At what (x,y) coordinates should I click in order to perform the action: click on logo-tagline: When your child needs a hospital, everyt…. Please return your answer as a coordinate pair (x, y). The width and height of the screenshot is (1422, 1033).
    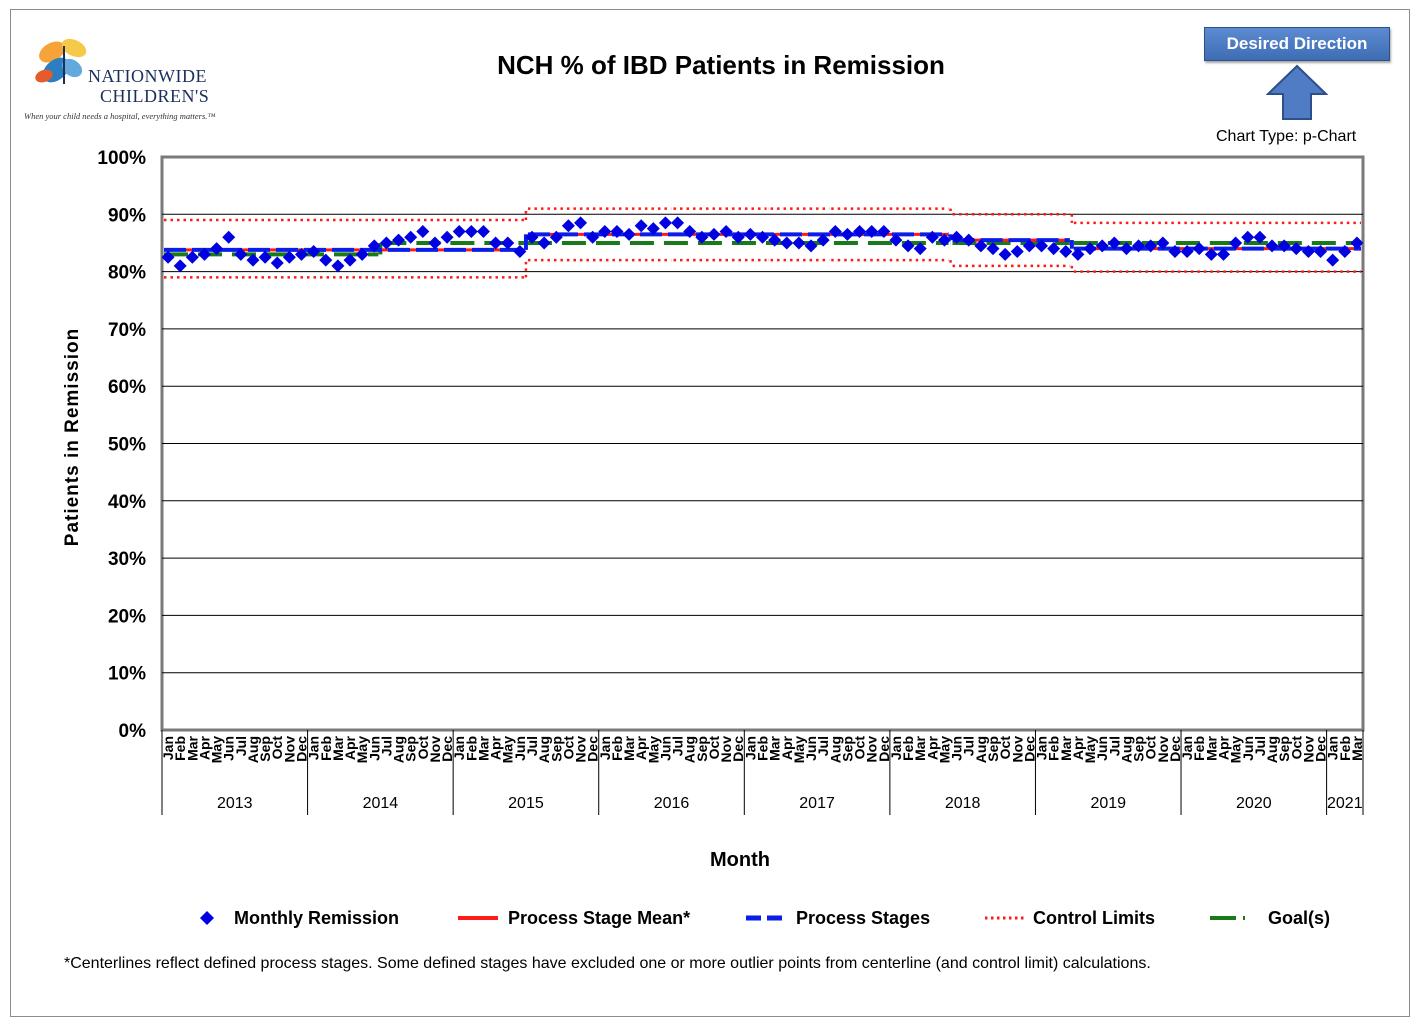
    Looking at the image, I should click on (120, 116).